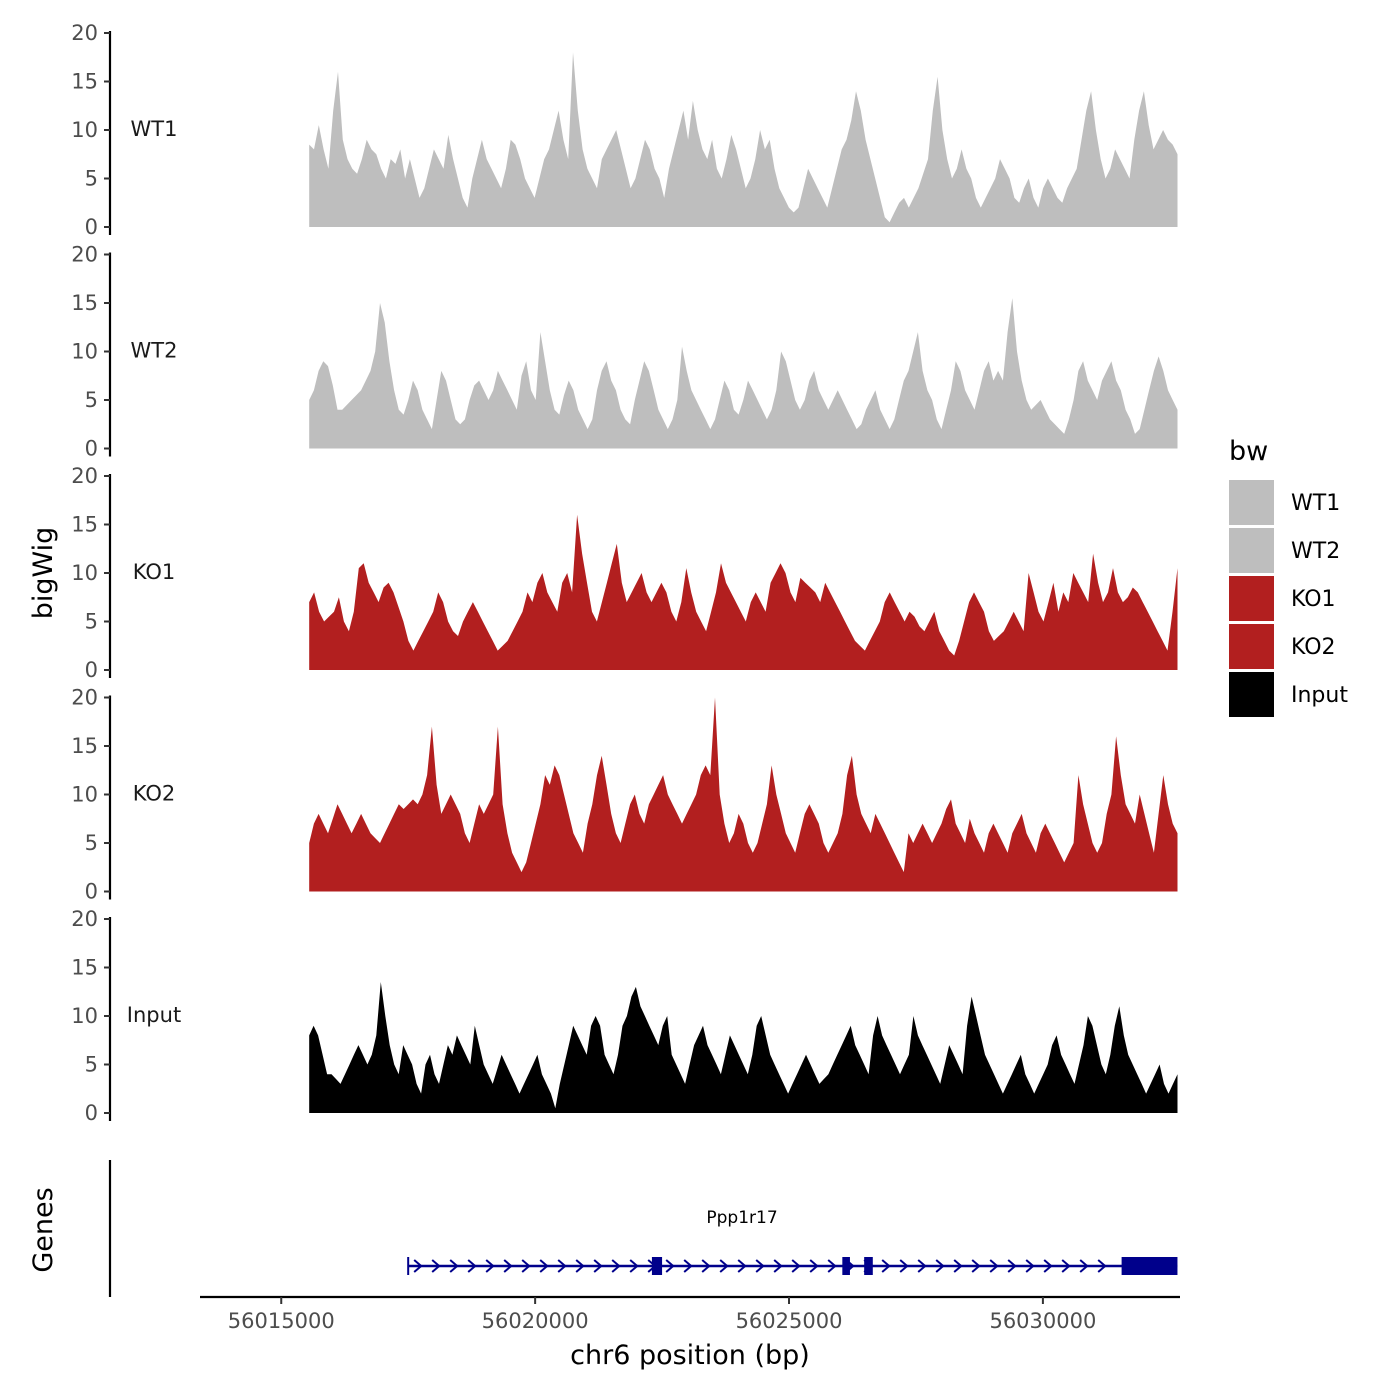 Image resolution: width=1400 pixels, height=1400 pixels. I want to click on legend-label-input: Input, so click(1319, 695).